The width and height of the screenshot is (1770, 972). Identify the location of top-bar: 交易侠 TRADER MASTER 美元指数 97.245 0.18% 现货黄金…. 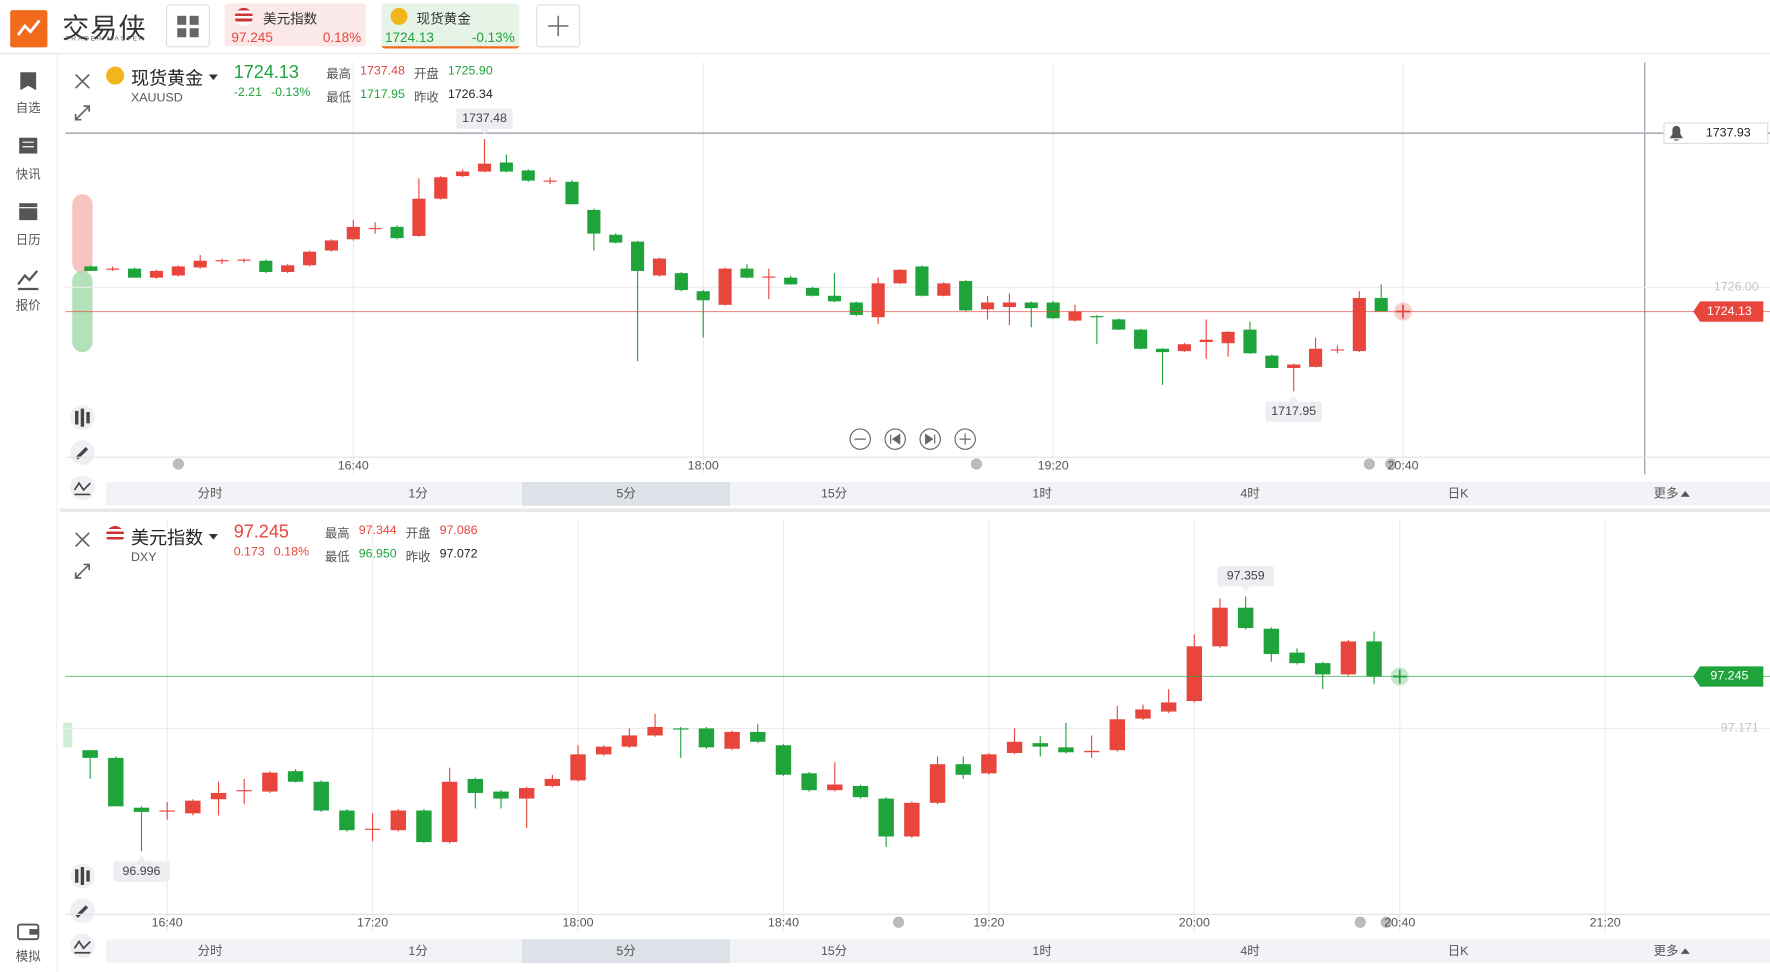
(885, 27).